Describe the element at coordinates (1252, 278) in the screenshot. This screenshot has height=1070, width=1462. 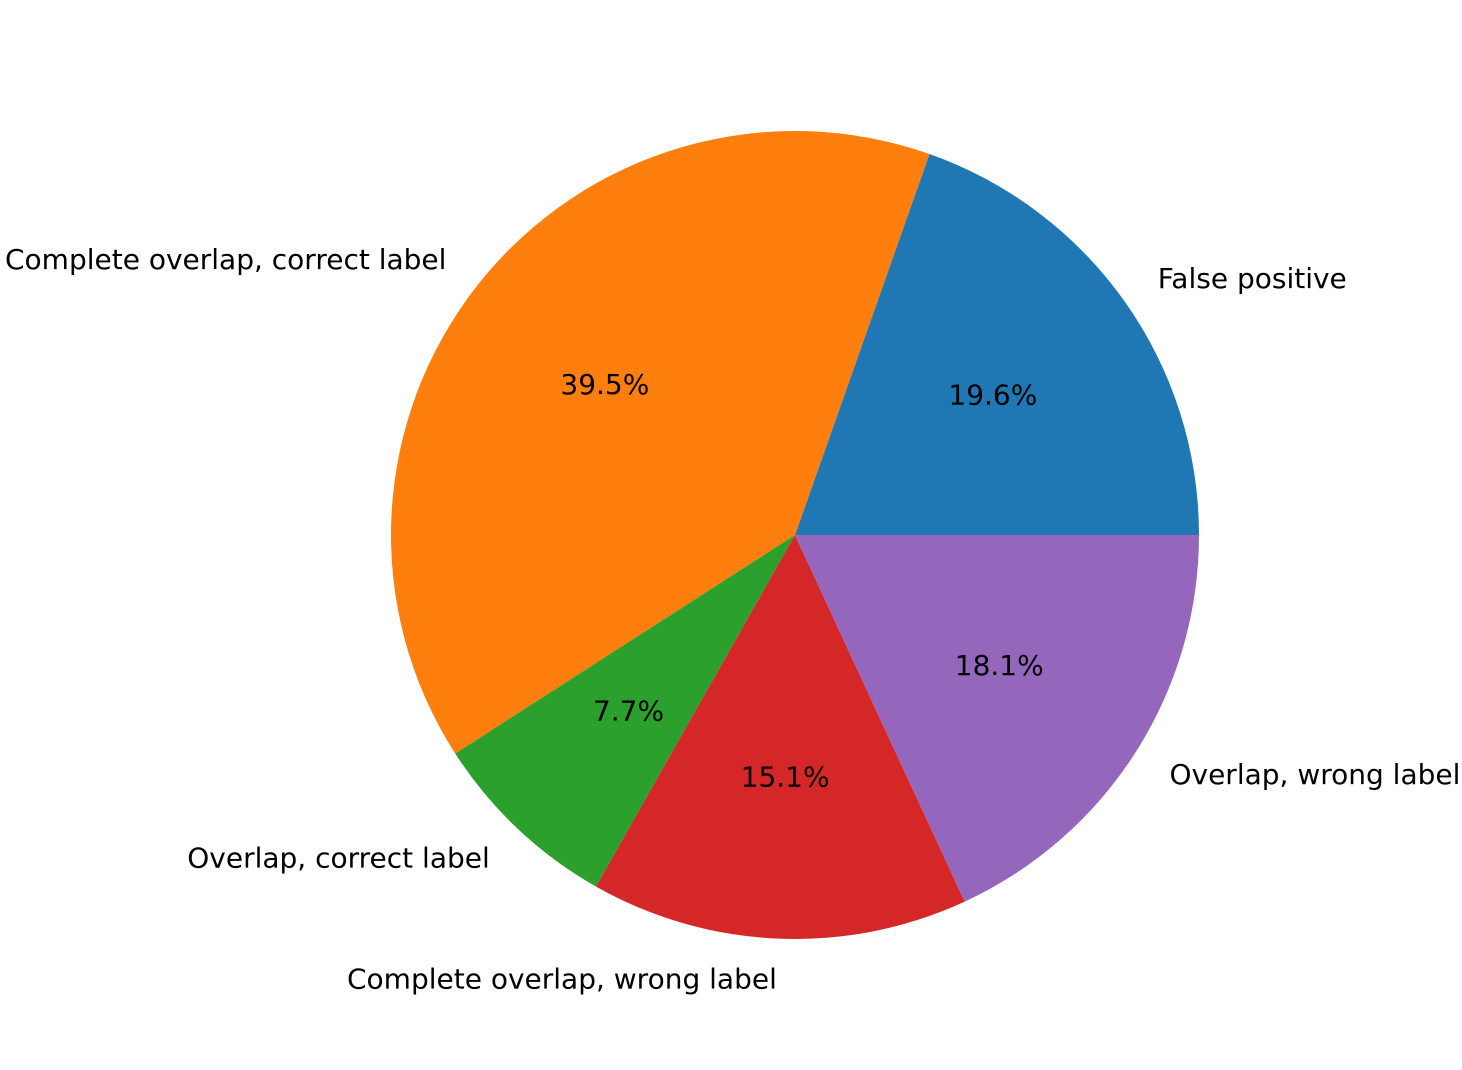
I see `category-label-false-positive: False positive` at that location.